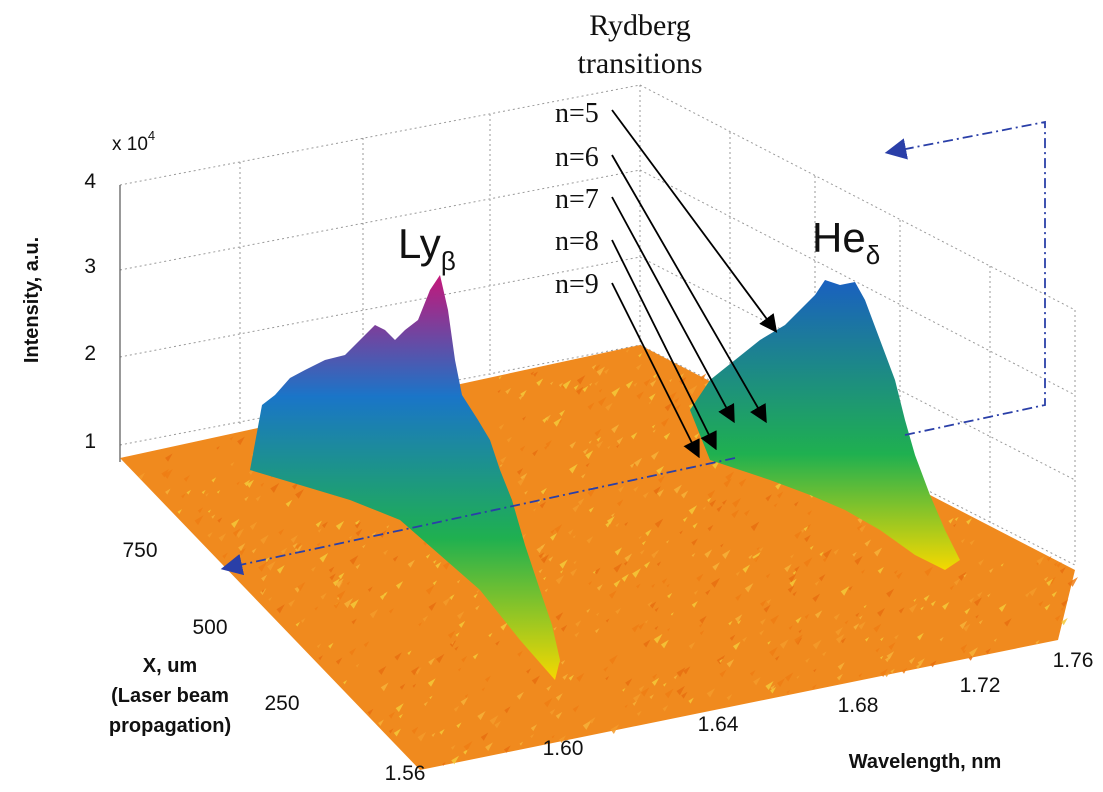 This screenshot has width=1103, height=792. I want to click on he-delta-label: Heδ, so click(846, 242).